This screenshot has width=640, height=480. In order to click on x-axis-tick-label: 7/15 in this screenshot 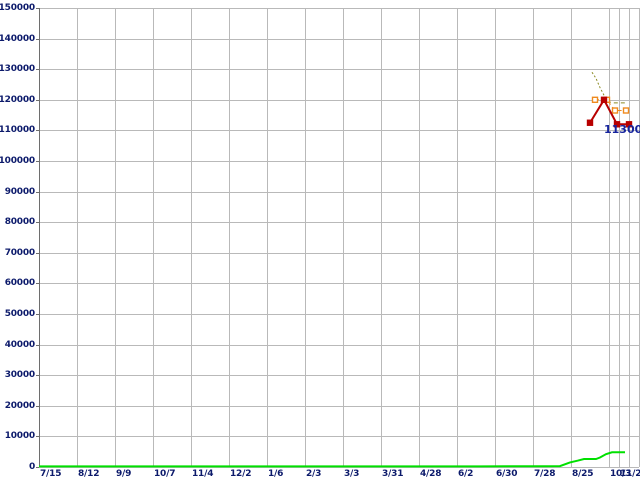, I will do `click(51, 474)`.